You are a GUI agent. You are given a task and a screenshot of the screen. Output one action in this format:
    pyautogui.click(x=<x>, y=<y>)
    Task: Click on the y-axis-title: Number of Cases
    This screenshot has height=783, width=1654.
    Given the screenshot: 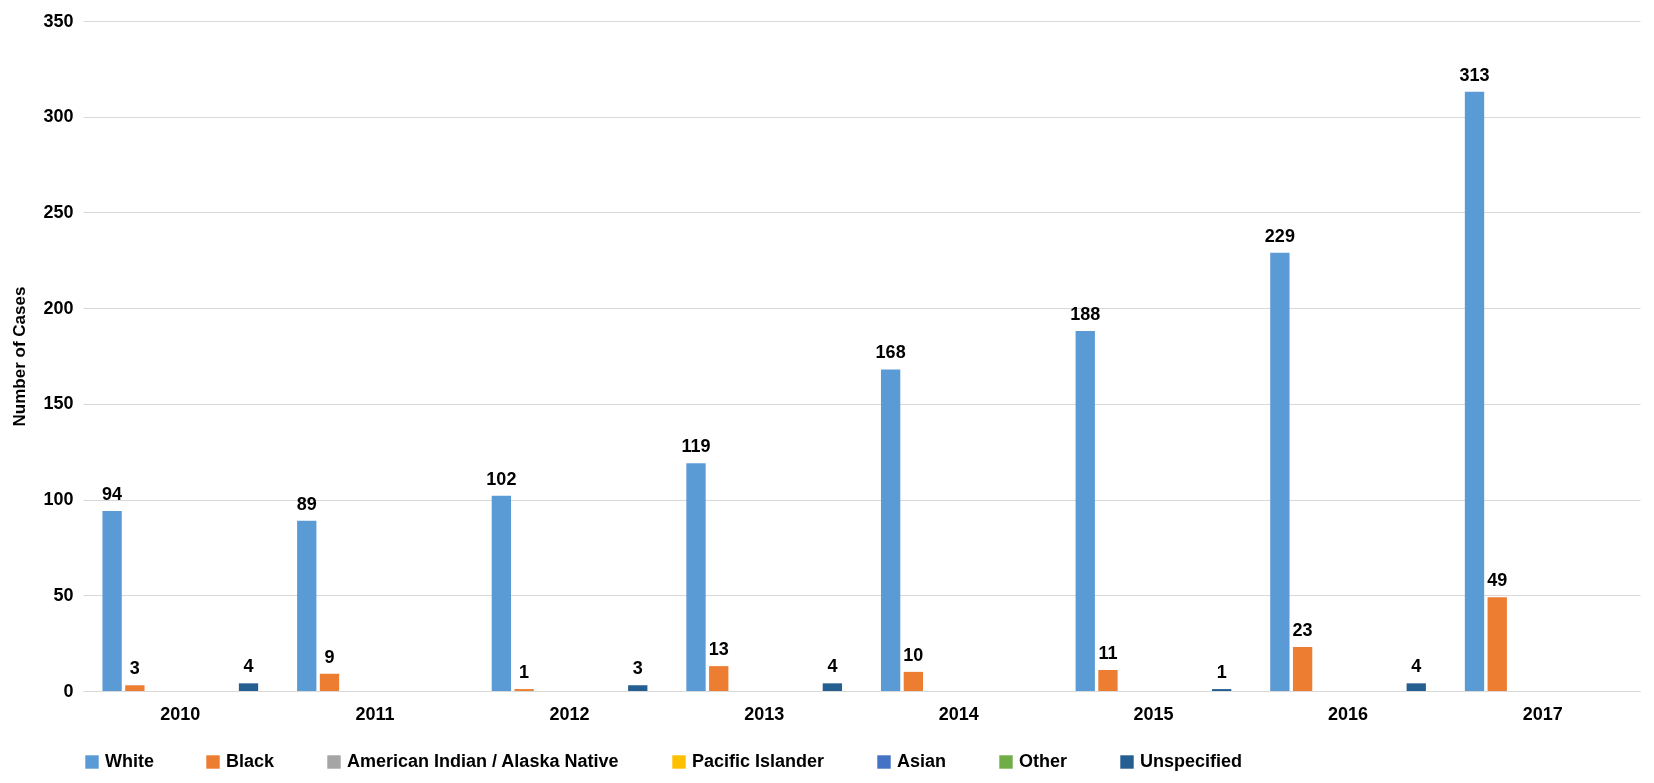 What is the action you would take?
    pyautogui.click(x=20, y=356)
    